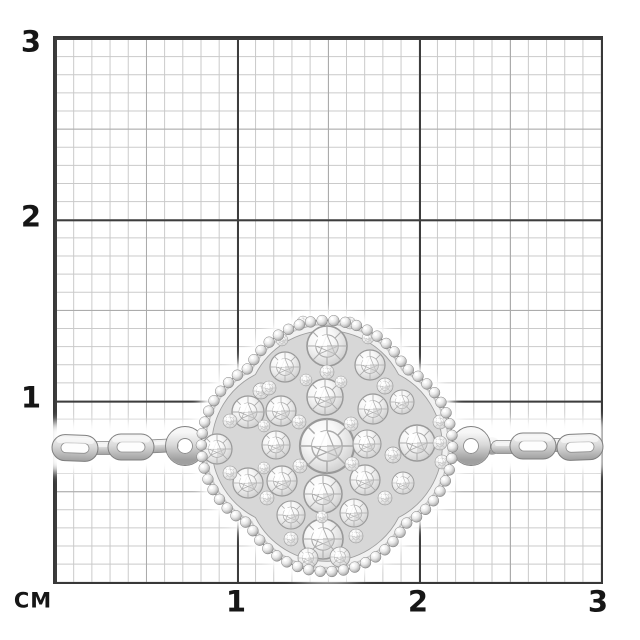 Image resolution: width=640 pixels, height=640 pixels. What do you see at coordinates (31, 216) in the screenshot?
I see `y-axis-label-2: 2` at bounding box center [31, 216].